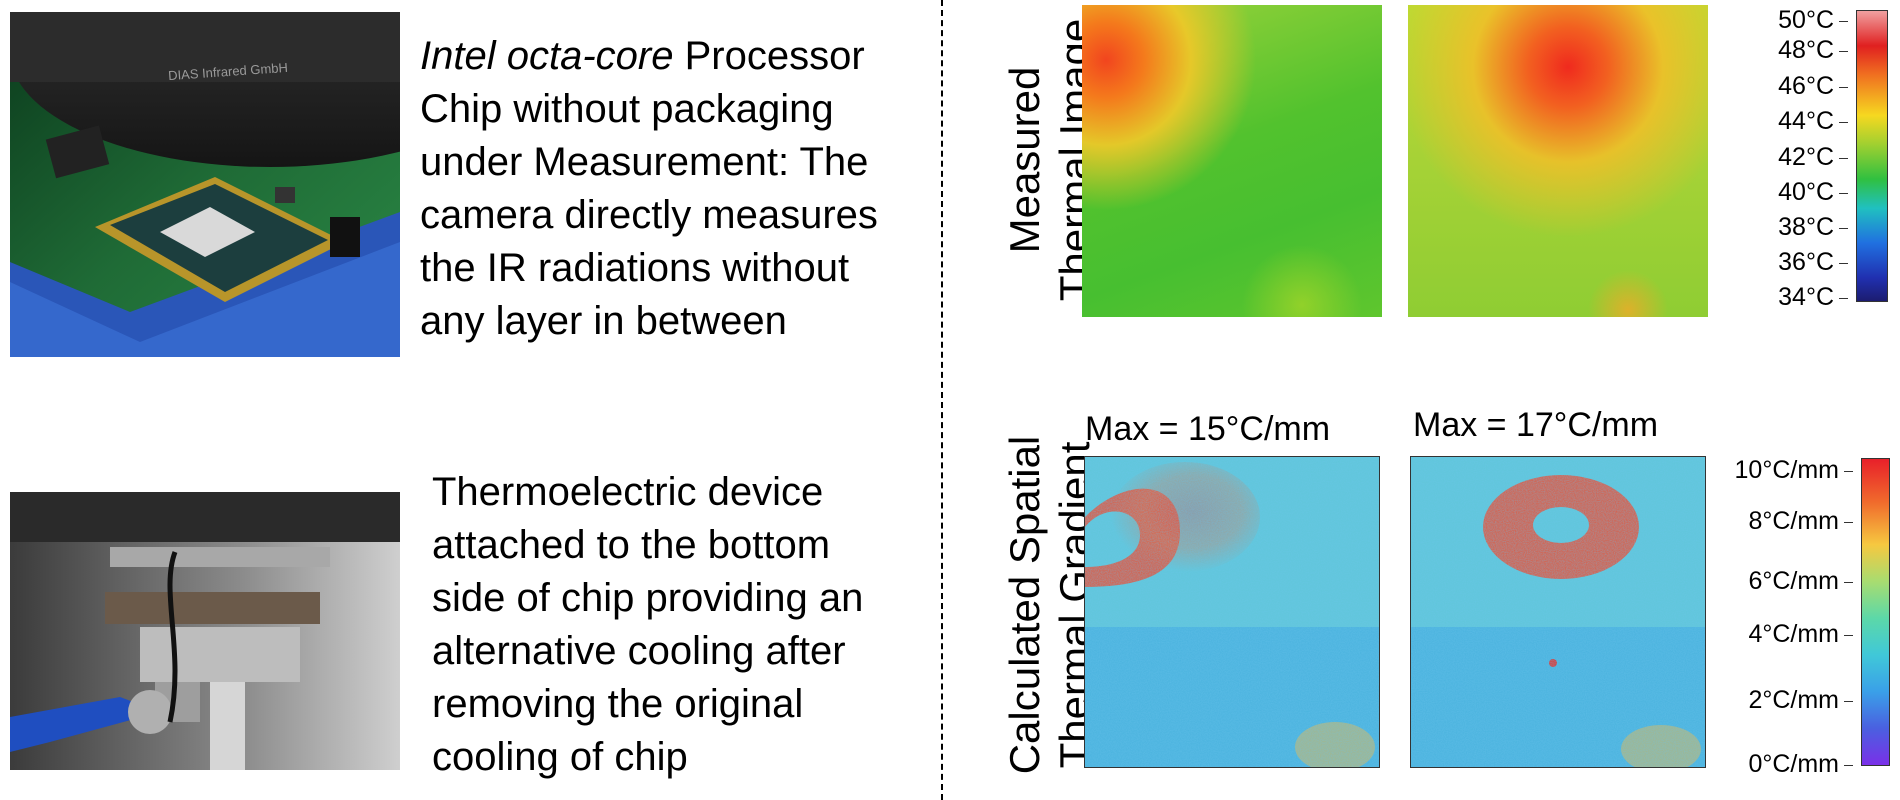 Image resolution: width=1900 pixels, height=800 pixels. What do you see at coordinates (769, 56) in the screenshot?
I see `chip-caption-line-1-rest: Processor` at bounding box center [769, 56].